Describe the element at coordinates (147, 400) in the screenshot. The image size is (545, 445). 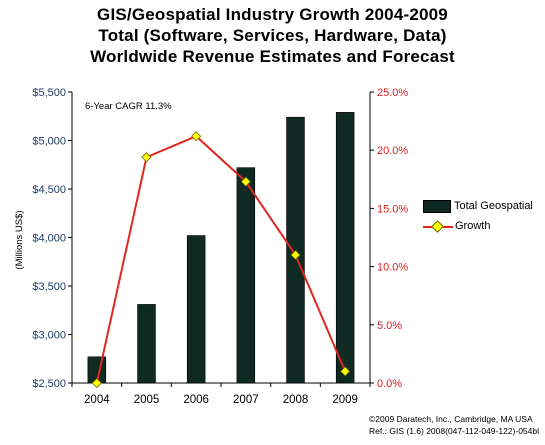
I see `x-tick-label-2005: 2005` at that location.